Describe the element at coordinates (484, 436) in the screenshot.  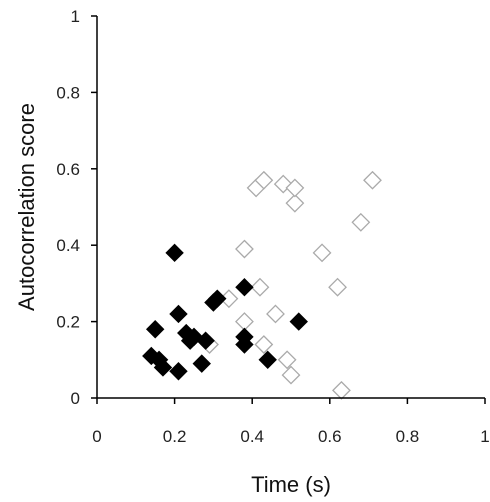
I see `x-tick-label: 1` at that location.